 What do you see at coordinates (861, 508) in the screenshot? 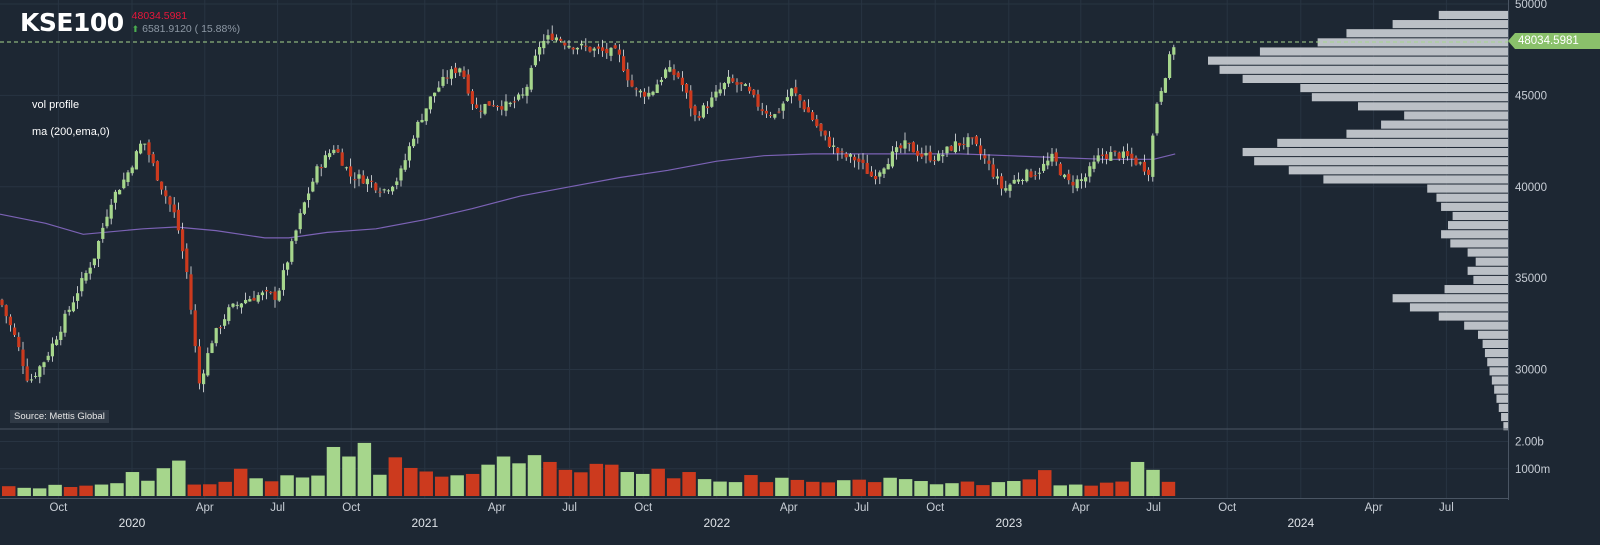
I see `x-tick-label: Jul` at bounding box center [861, 508].